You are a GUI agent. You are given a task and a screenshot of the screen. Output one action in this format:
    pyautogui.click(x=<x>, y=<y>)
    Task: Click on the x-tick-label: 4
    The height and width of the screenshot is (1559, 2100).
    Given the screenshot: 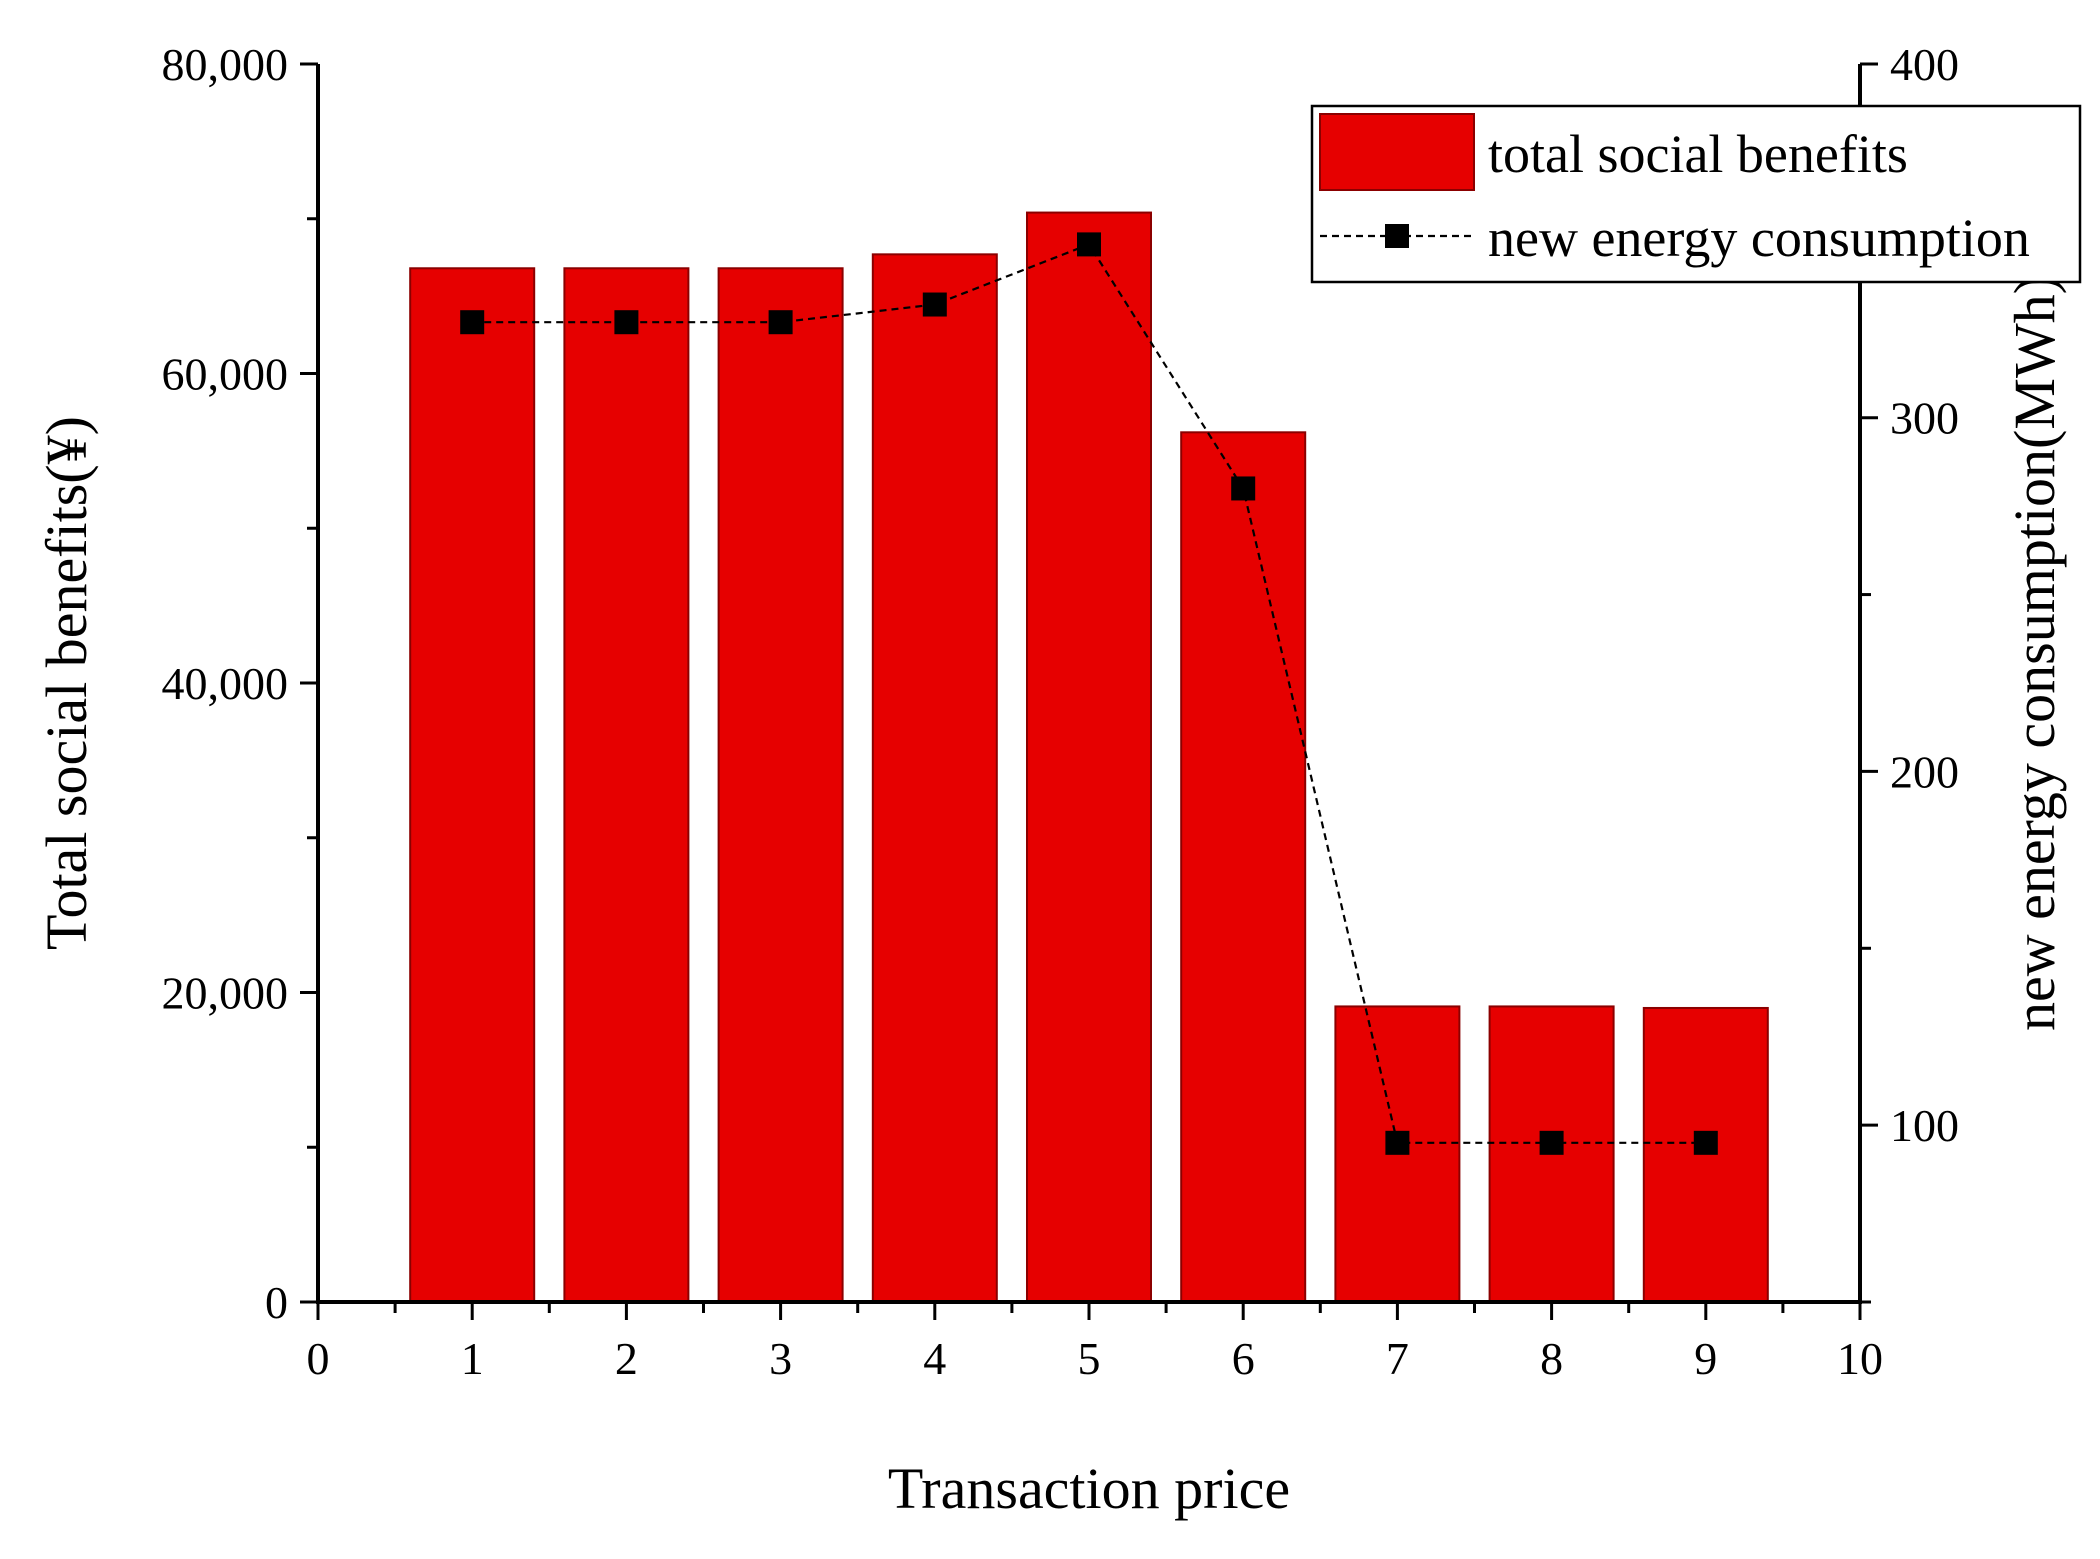 What is the action you would take?
    pyautogui.click(x=934, y=1358)
    